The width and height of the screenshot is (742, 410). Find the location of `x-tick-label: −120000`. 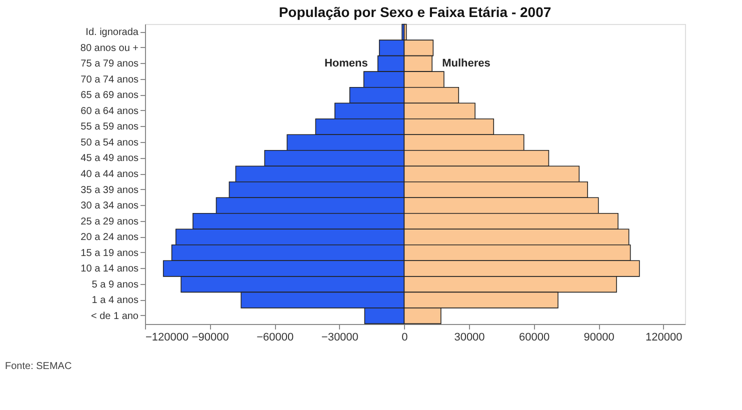

x-tick-label: −120000 is located at coordinates (167, 338).